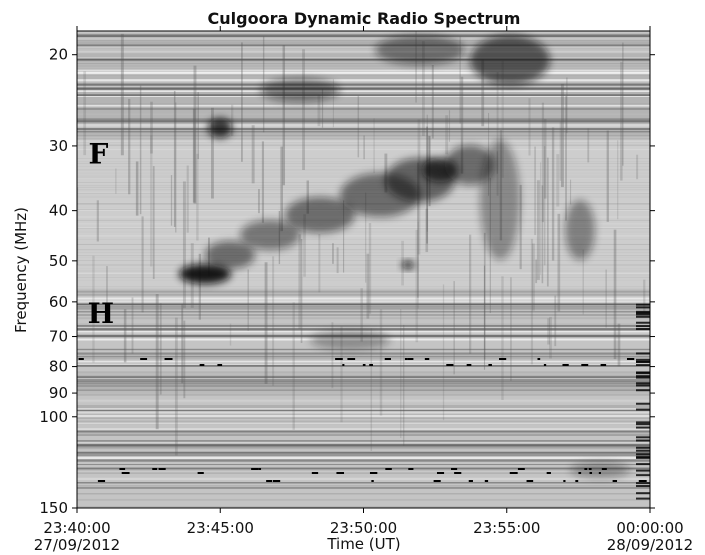 The height and width of the screenshot is (555, 705). I want to click on y-tick-label: 30, so click(58, 146).